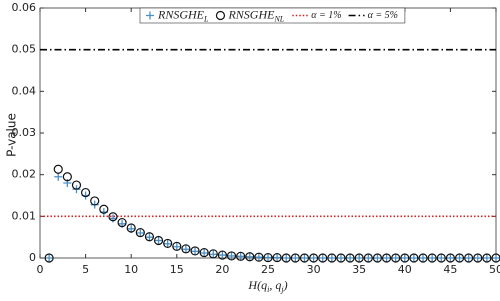  I want to click on x-tick-label: 5, so click(85, 269).